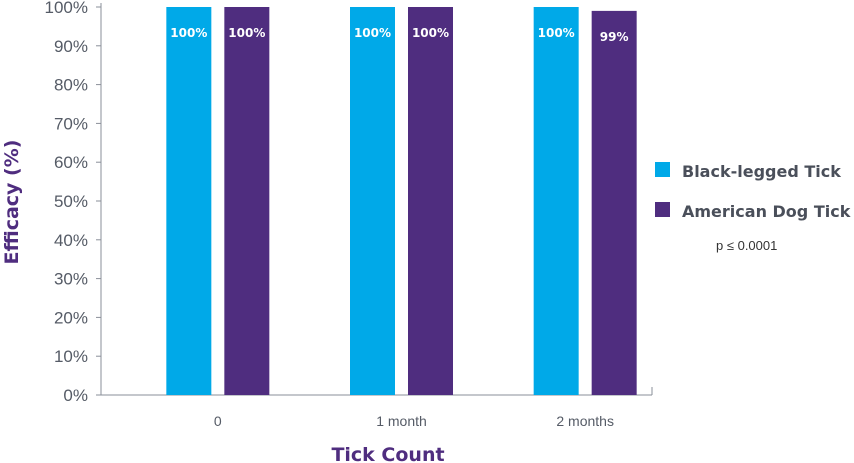 The width and height of the screenshot is (854, 463). What do you see at coordinates (71, 162) in the screenshot?
I see `y-tick-label: 60%` at bounding box center [71, 162].